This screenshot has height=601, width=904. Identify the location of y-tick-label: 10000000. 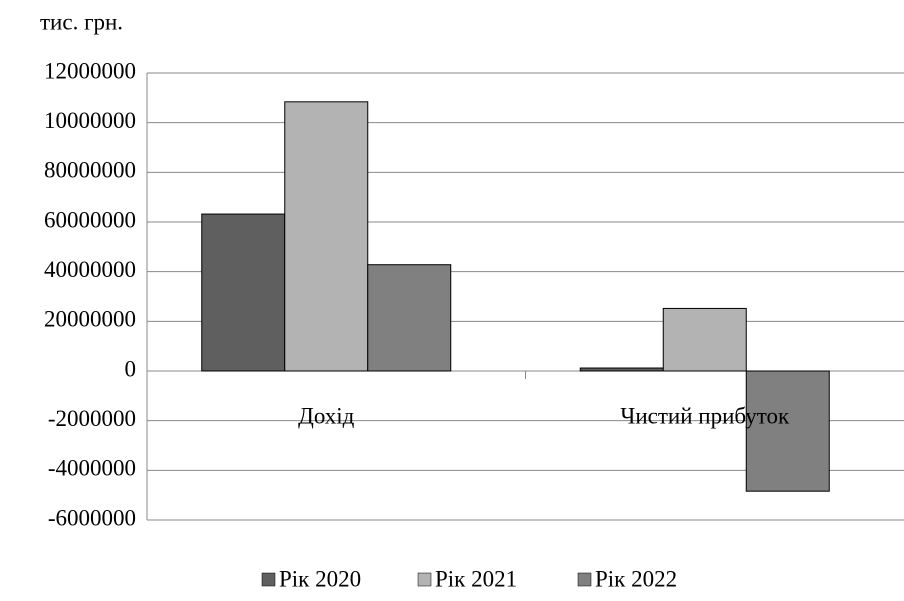
(90, 120).